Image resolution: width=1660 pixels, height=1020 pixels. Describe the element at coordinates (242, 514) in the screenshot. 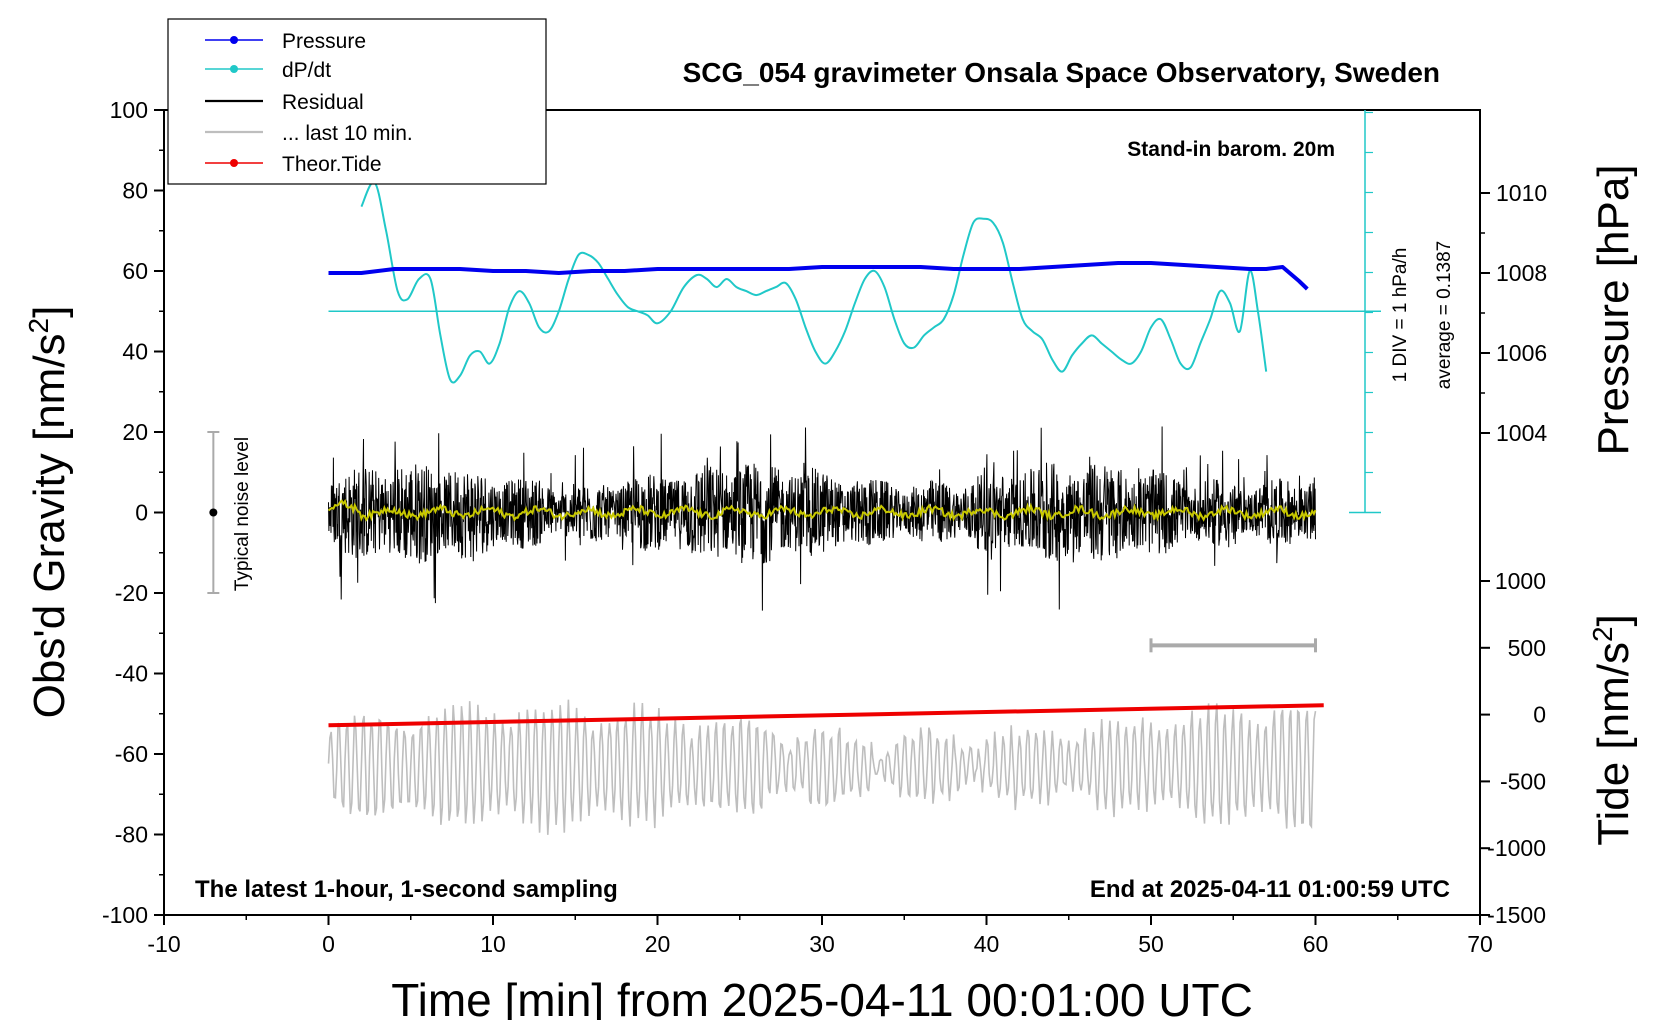

I see `noise-level-label: Typical noise level` at that location.